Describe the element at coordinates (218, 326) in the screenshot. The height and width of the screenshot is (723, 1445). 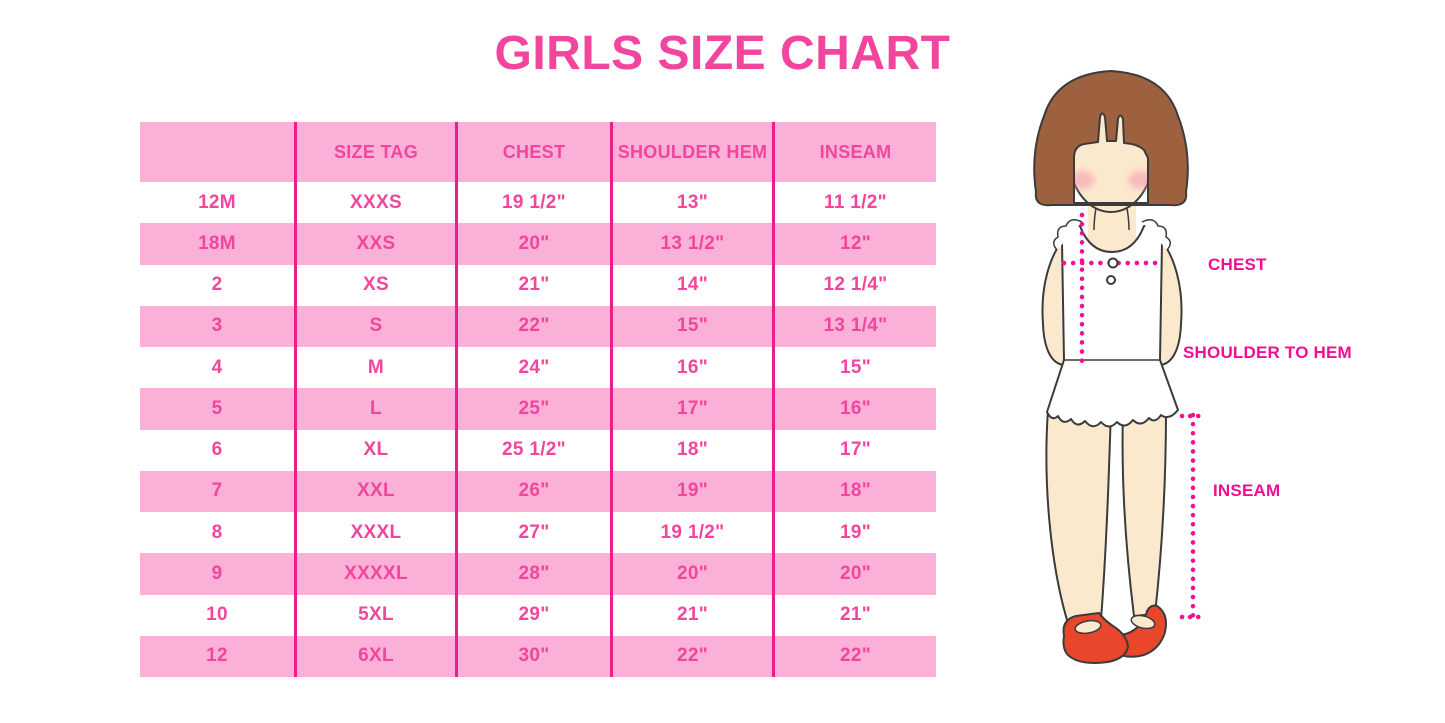
I see `table-cell: 3` at that location.